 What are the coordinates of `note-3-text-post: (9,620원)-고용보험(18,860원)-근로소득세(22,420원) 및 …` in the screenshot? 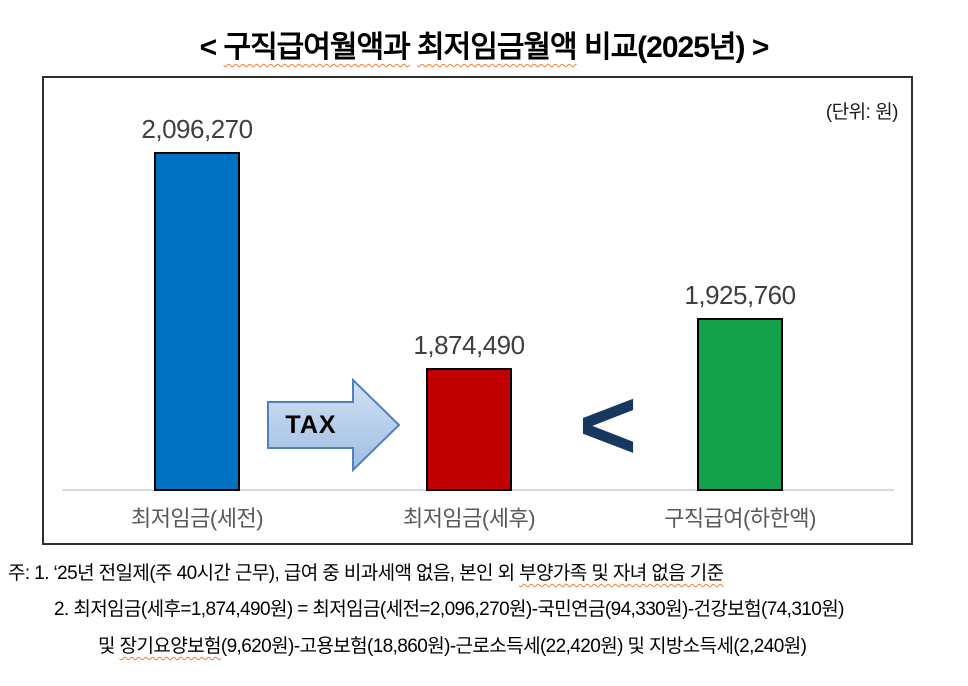 It's located at (513, 646).